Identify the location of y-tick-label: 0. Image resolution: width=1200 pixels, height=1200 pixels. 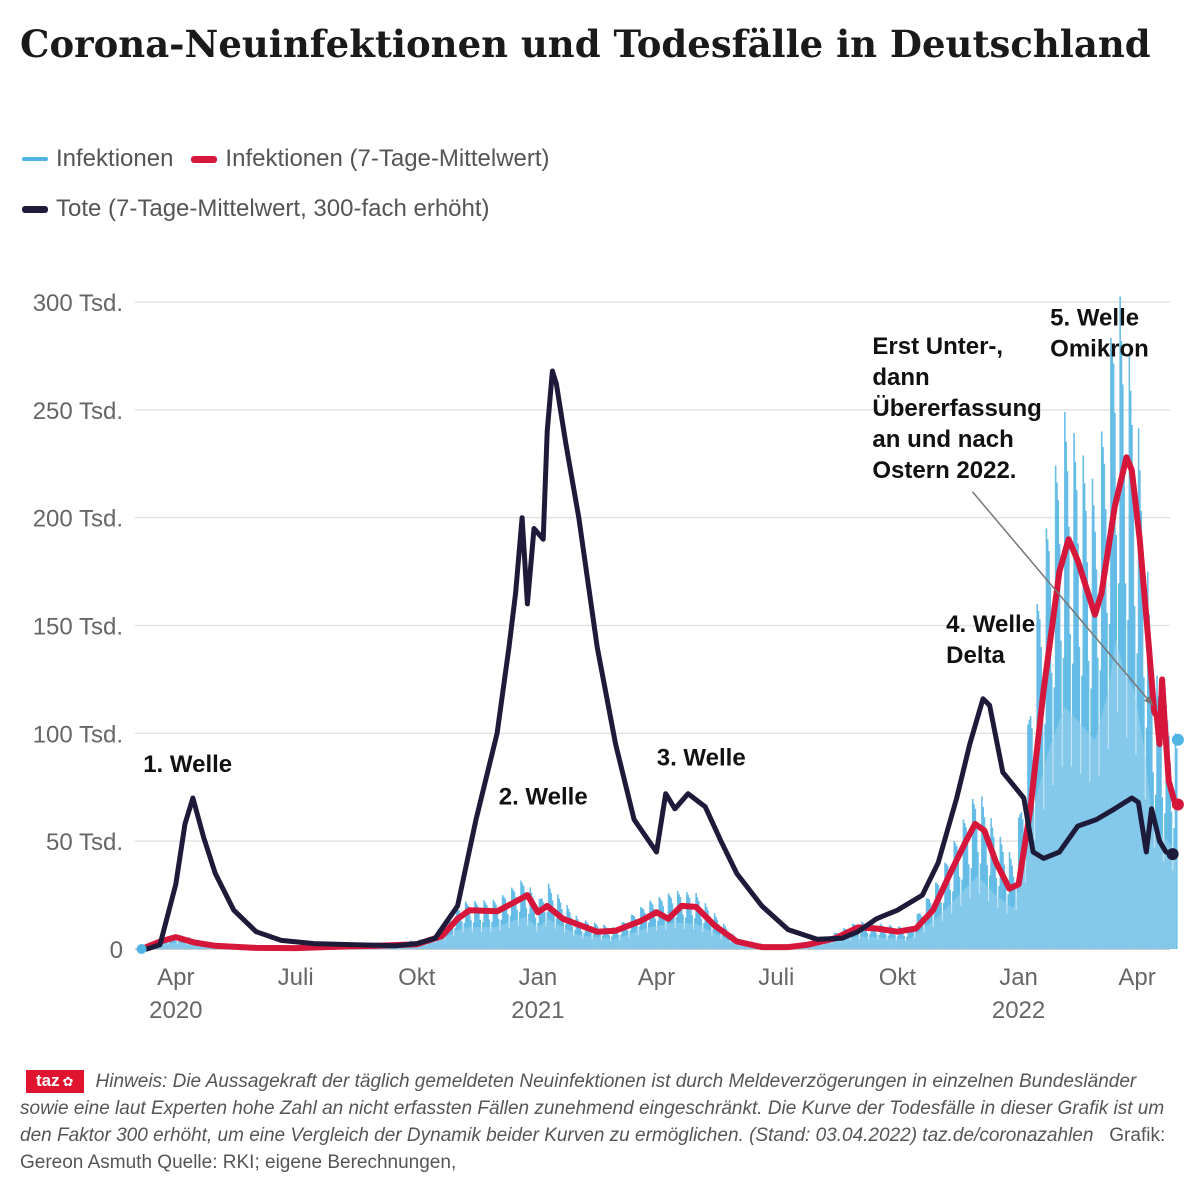
(116, 950).